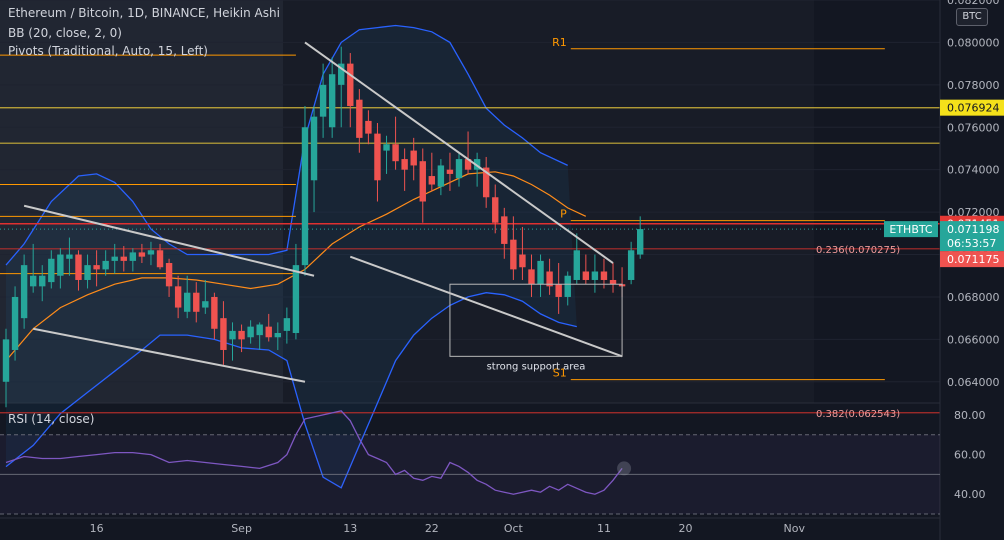  Describe the element at coordinates (241, 528) in the screenshot. I see `time-tick-label: Sep` at that location.